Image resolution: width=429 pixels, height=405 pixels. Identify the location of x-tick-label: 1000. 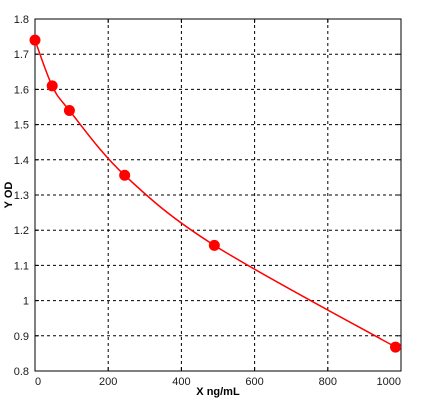
(389, 382).